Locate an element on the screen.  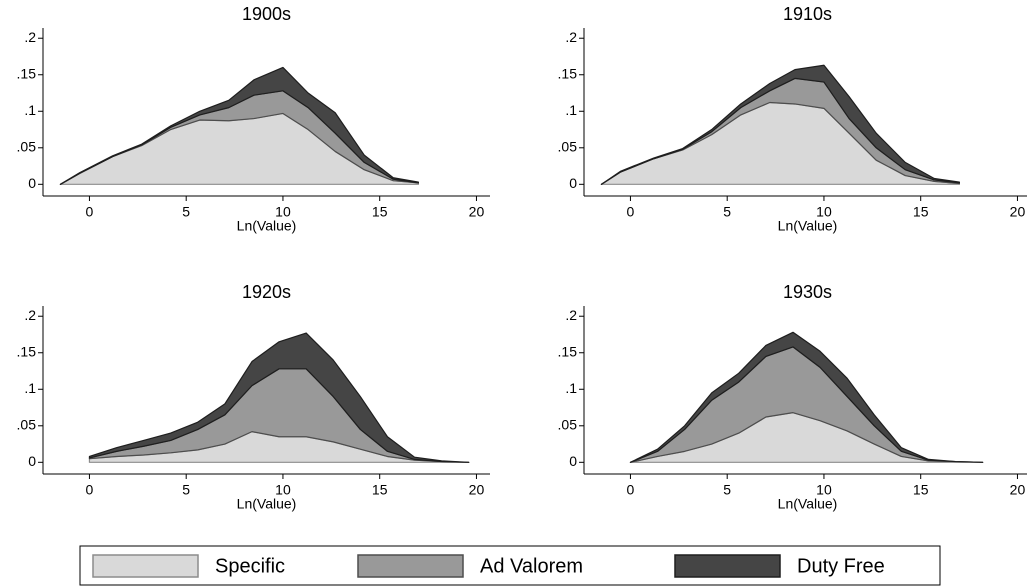
panel-title: 1900s is located at coordinates (266, 14).